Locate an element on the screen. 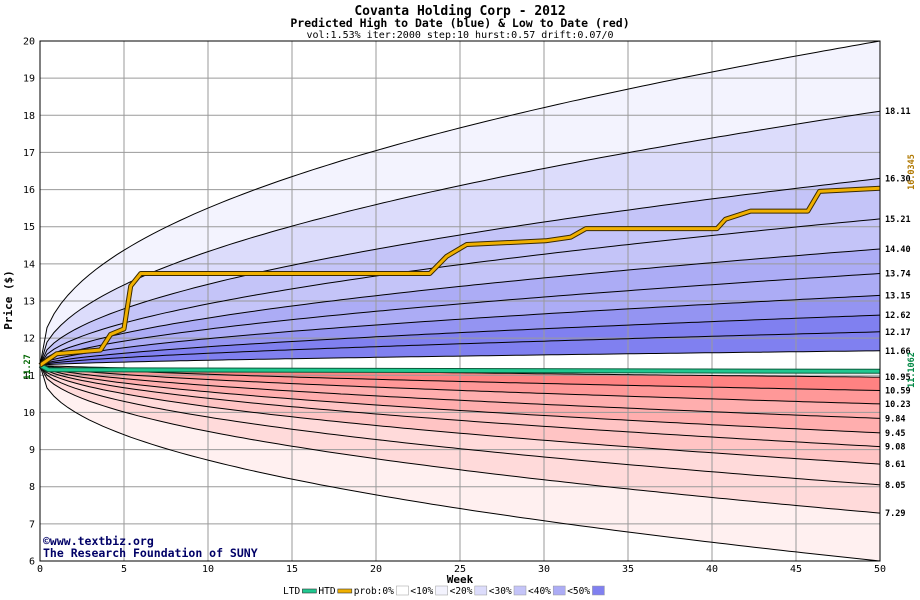 This screenshot has height=600, width=920. x-tick-label-10: 10 is located at coordinates (208, 569).